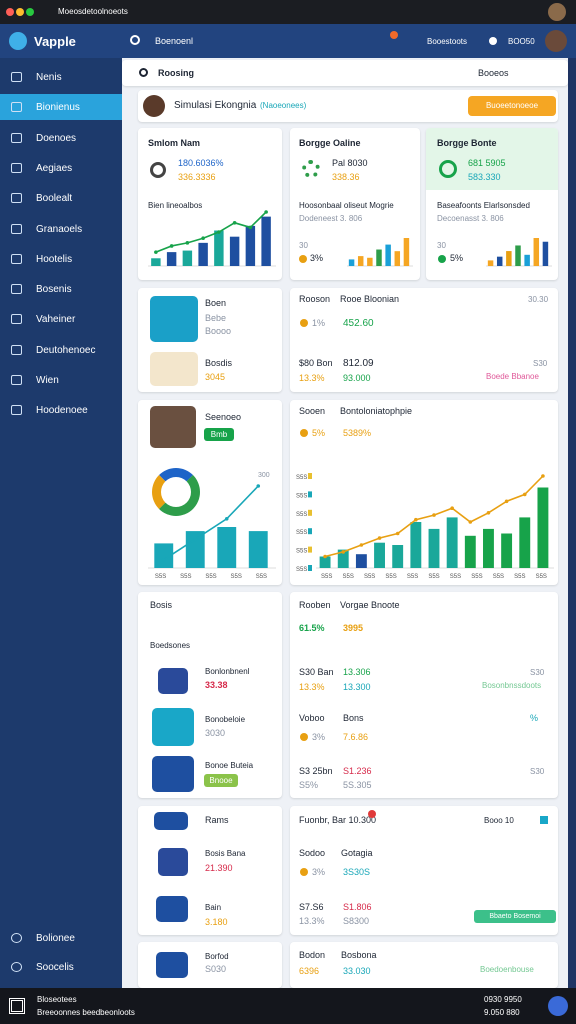 The height and width of the screenshot is (1024, 576). Describe the element at coordinates (59, 229) in the screenshot. I see `nav-item: Granaoels` at that location.